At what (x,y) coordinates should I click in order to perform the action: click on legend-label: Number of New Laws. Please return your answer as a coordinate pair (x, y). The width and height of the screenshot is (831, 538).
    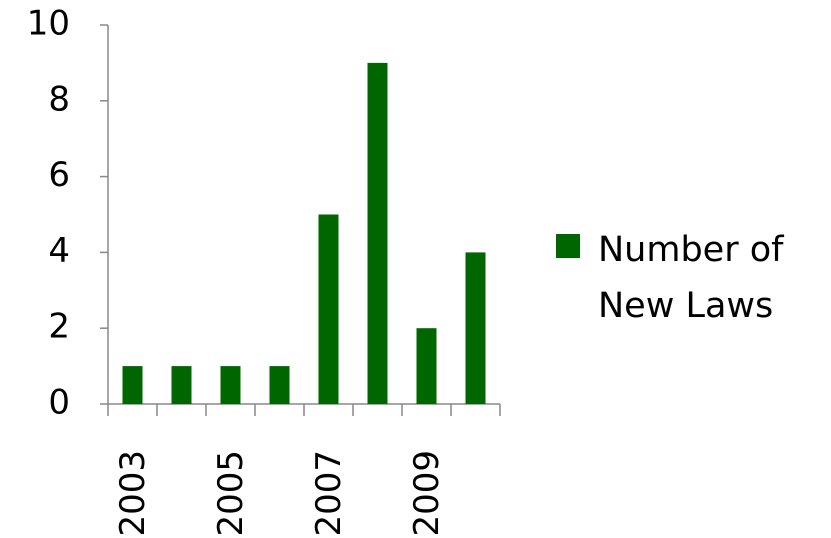
    Looking at the image, I should click on (691, 278).